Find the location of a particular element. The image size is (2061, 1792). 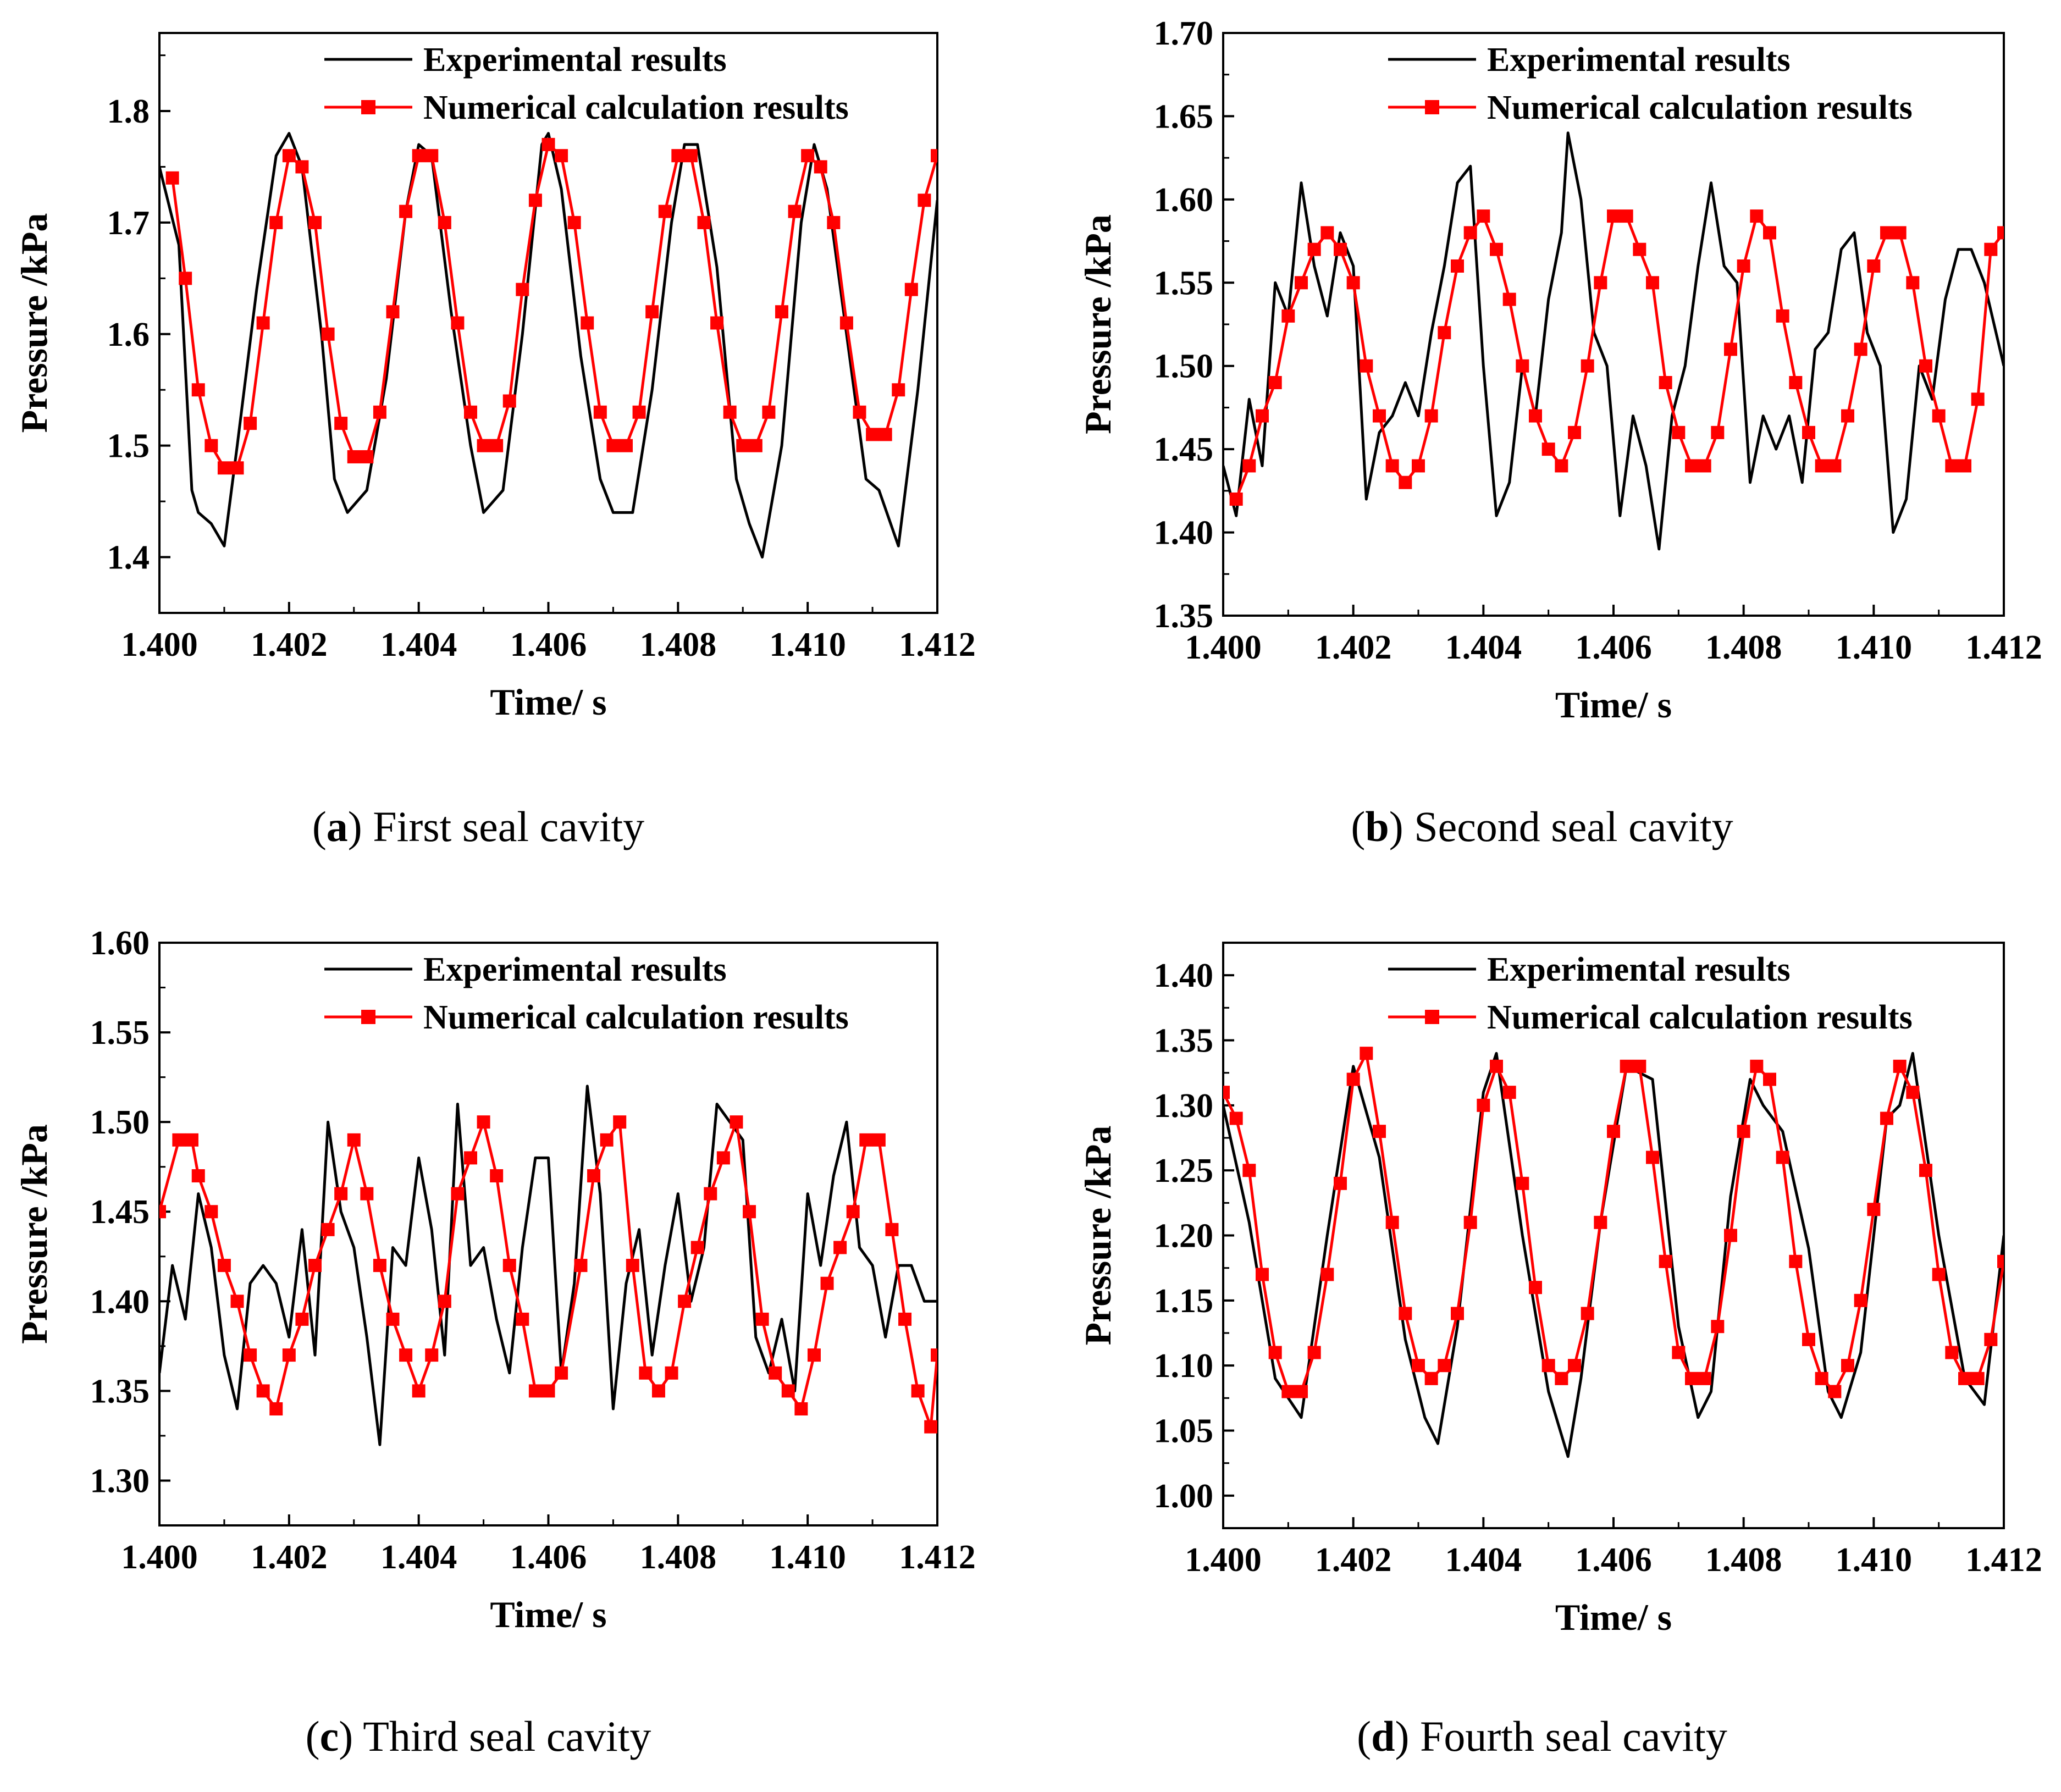

y-tick-label-d-0: 1.00 is located at coordinates (1184, 1497).